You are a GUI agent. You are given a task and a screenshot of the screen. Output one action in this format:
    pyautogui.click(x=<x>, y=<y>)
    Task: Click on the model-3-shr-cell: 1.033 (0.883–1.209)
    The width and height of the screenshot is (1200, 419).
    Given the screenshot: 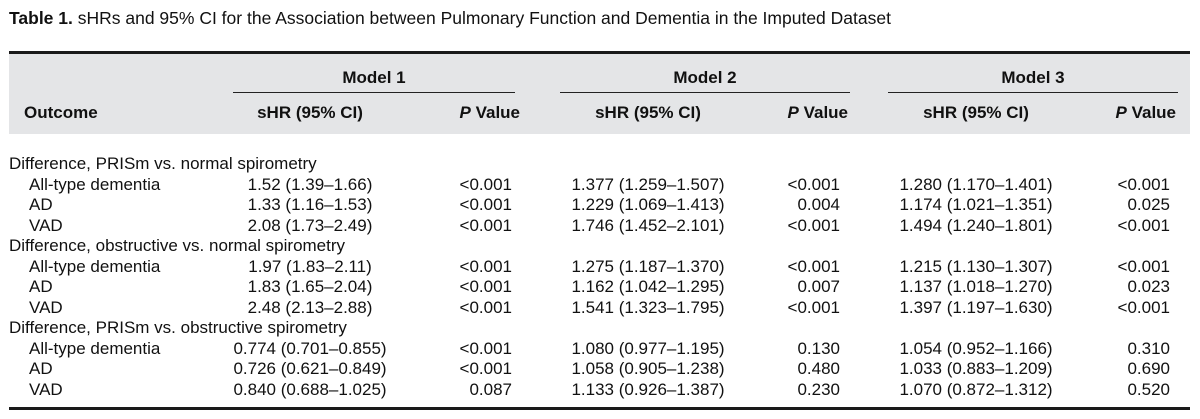 What is the action you would take?
    pyautogui.click(x=976, y=368)
    